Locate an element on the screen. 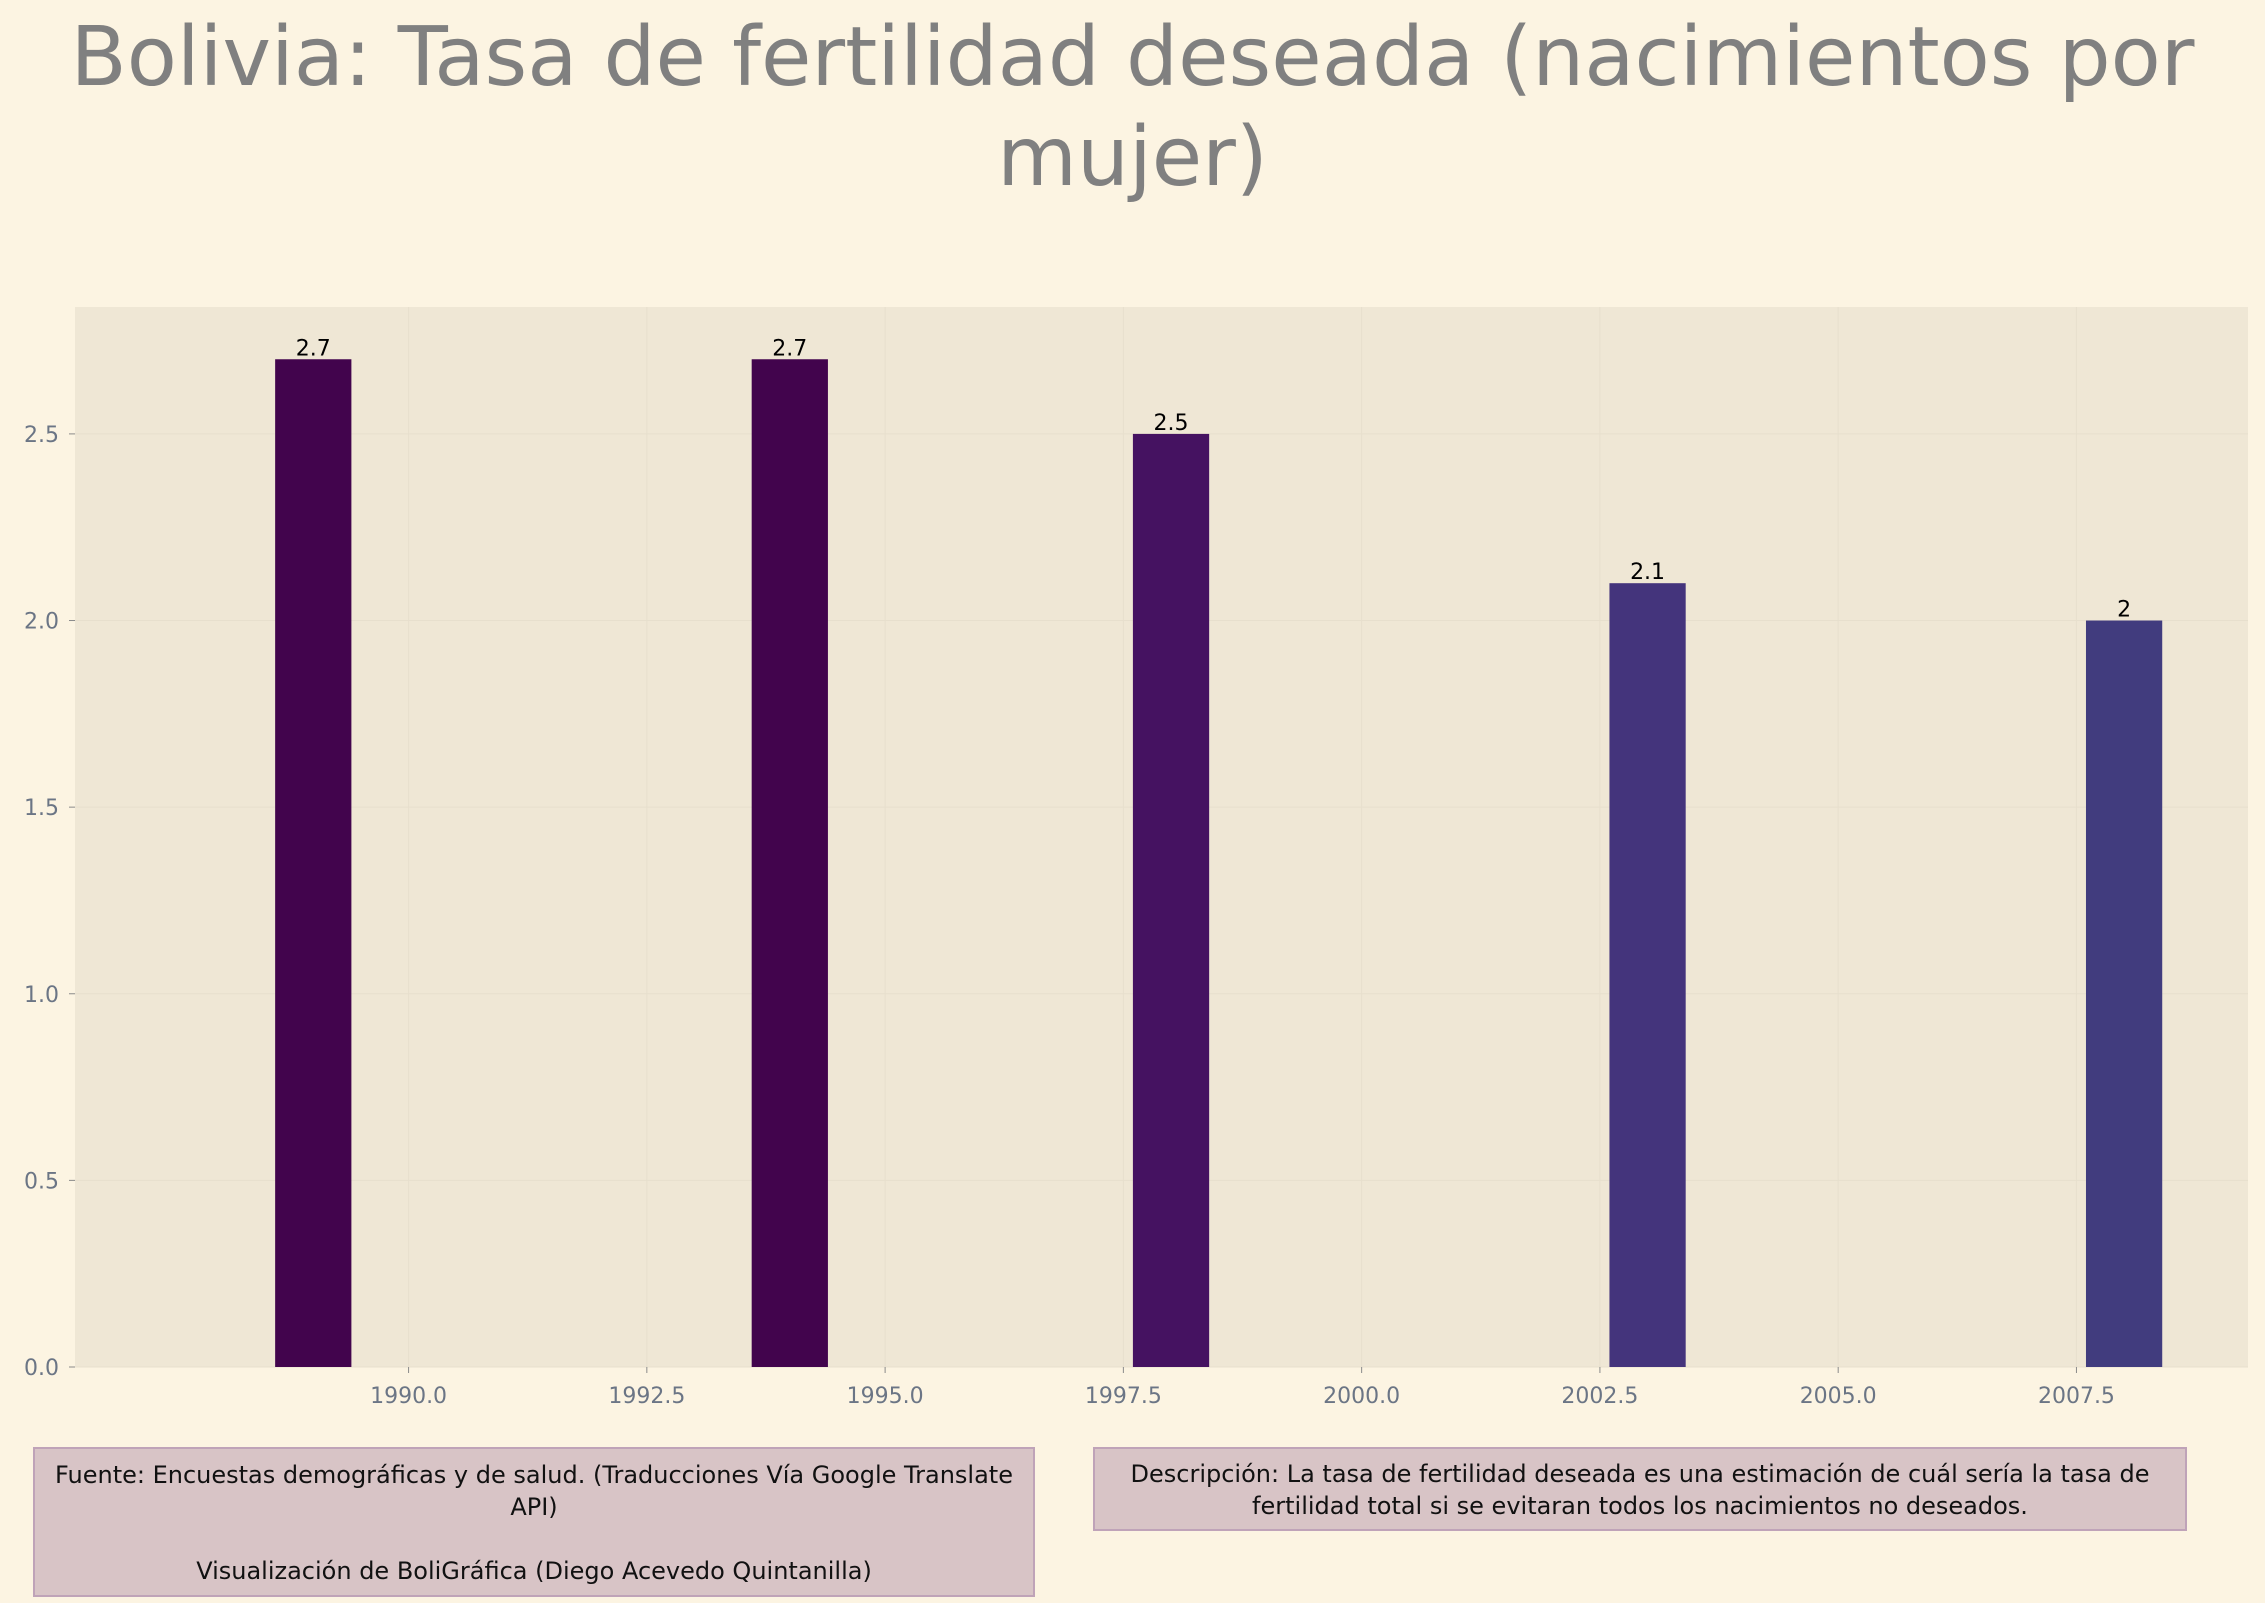  x-tick-label: 2000.0 is located at coordinates (1361, 1396).